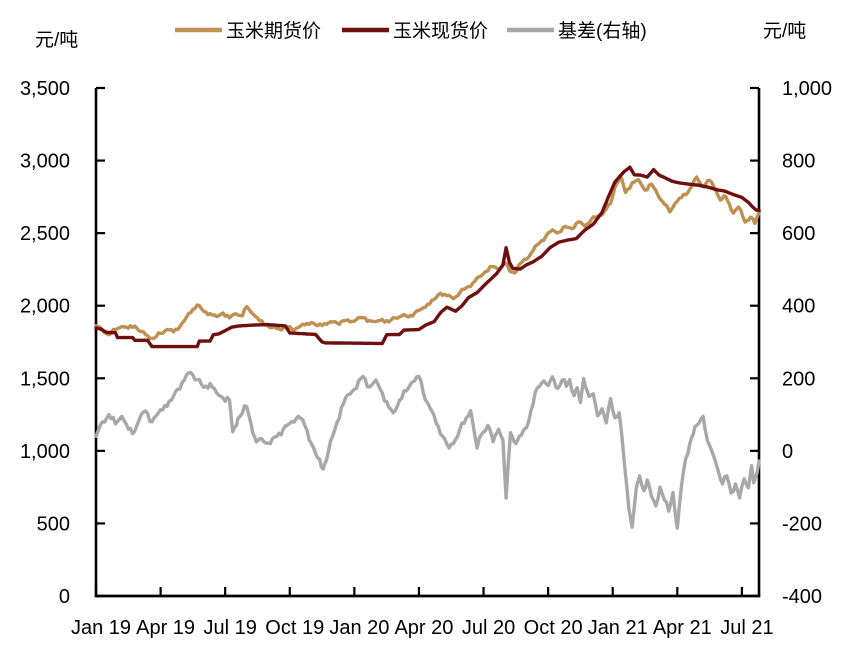  Describe the element at coordinates (64, 597) in the screenshot. I see `left-axis-tick-label: 0` at that location.